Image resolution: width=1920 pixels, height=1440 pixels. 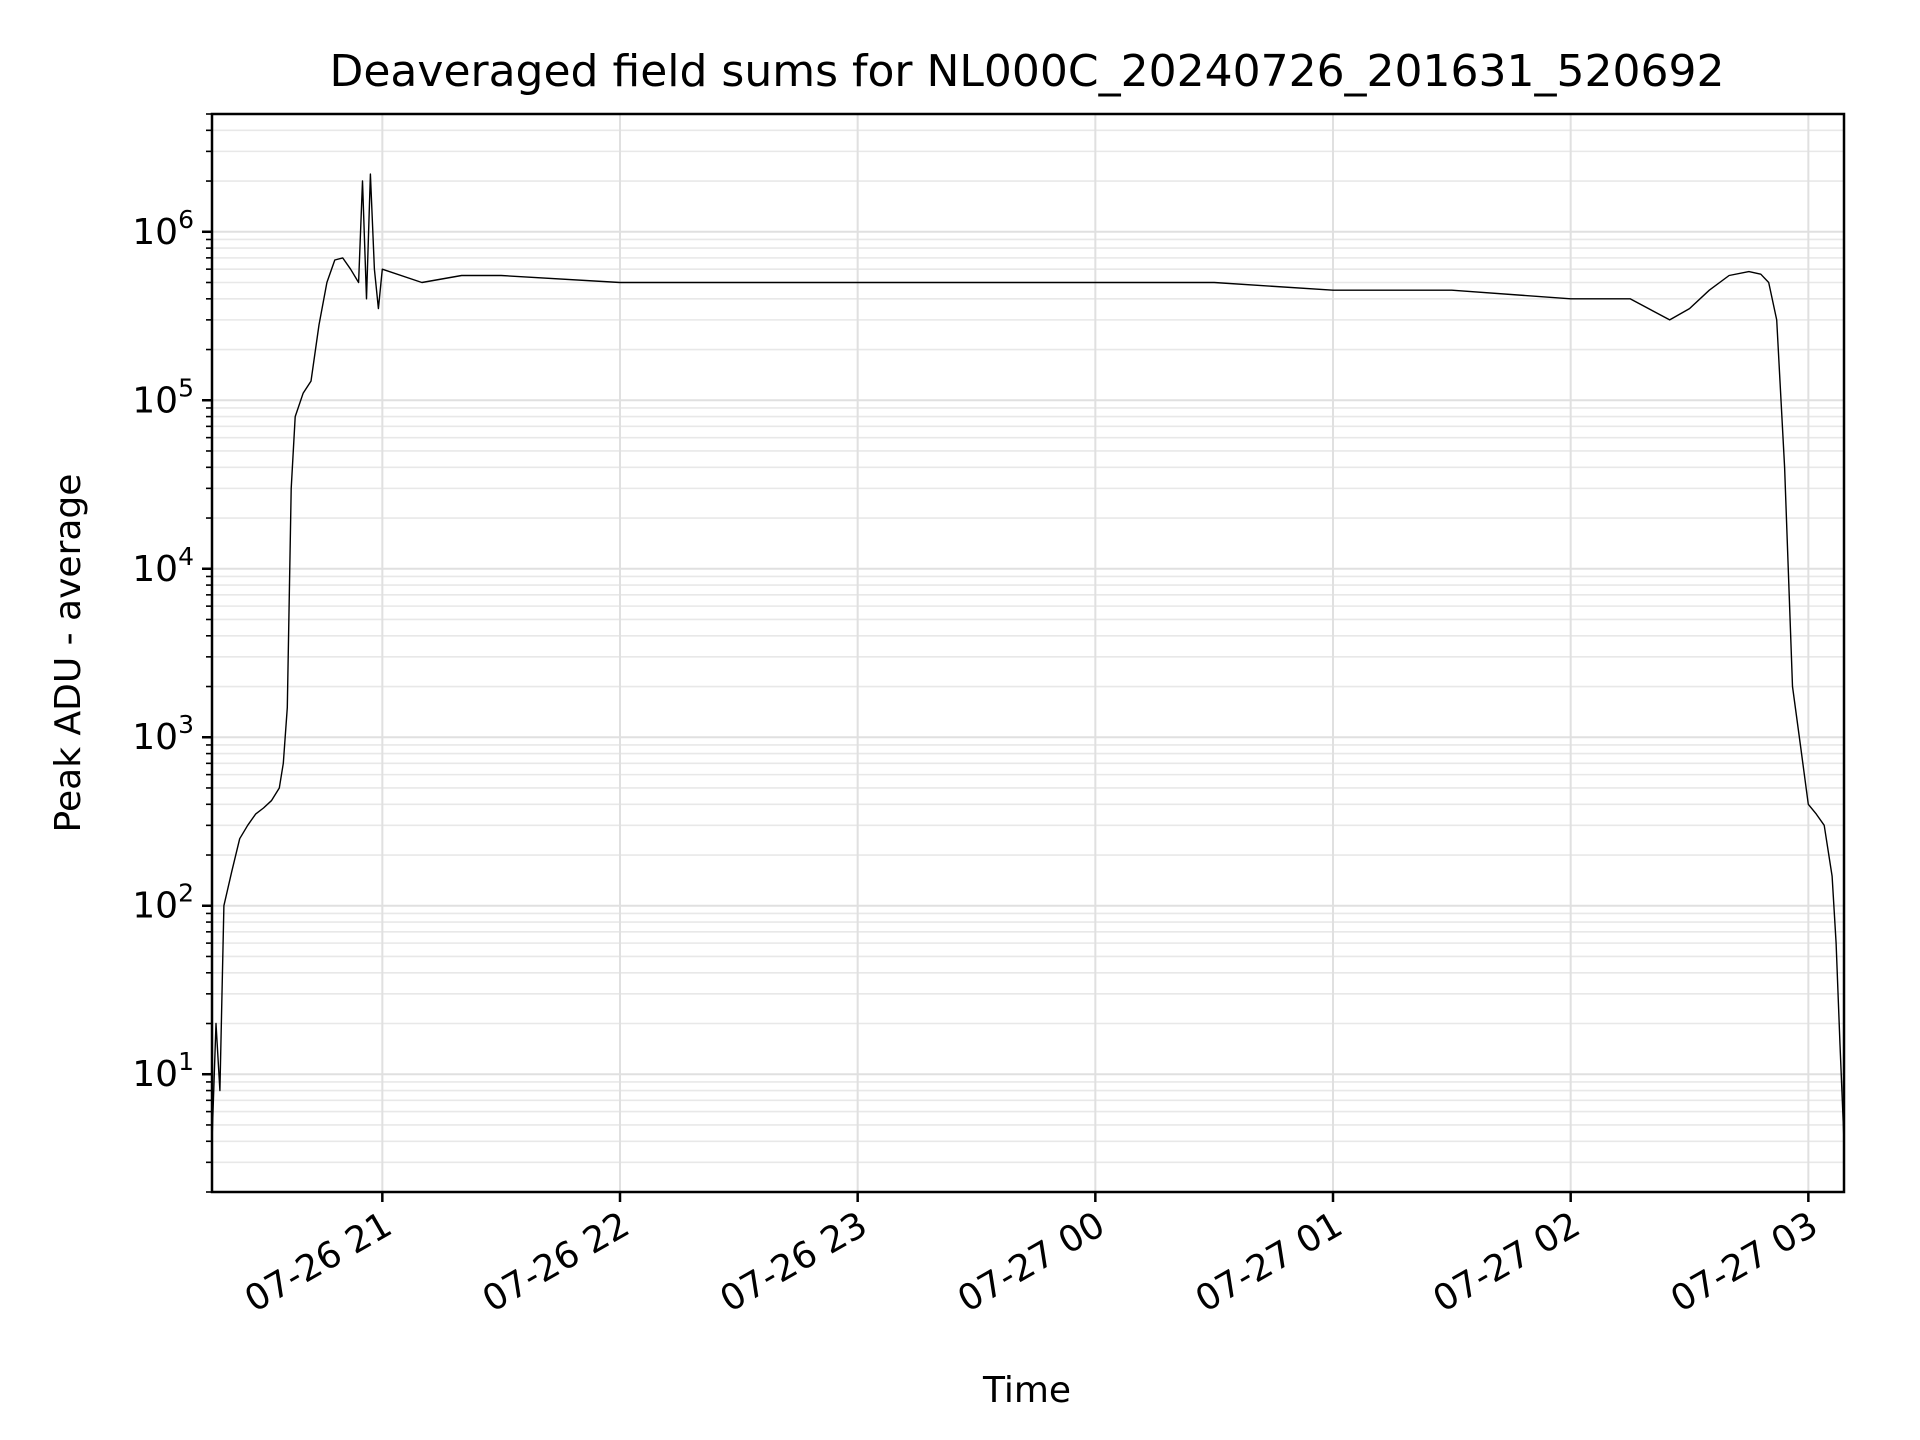 I want to click on y-tick-exponent: 5, so click(x=186, y=387).